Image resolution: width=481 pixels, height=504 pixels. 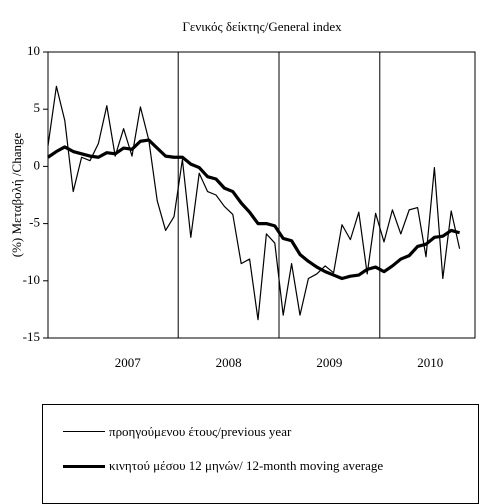 What do you see at coordinates (37, 164) in the screenshot?
I see `y-tick-label: 0` at bounding box center [37, 164].